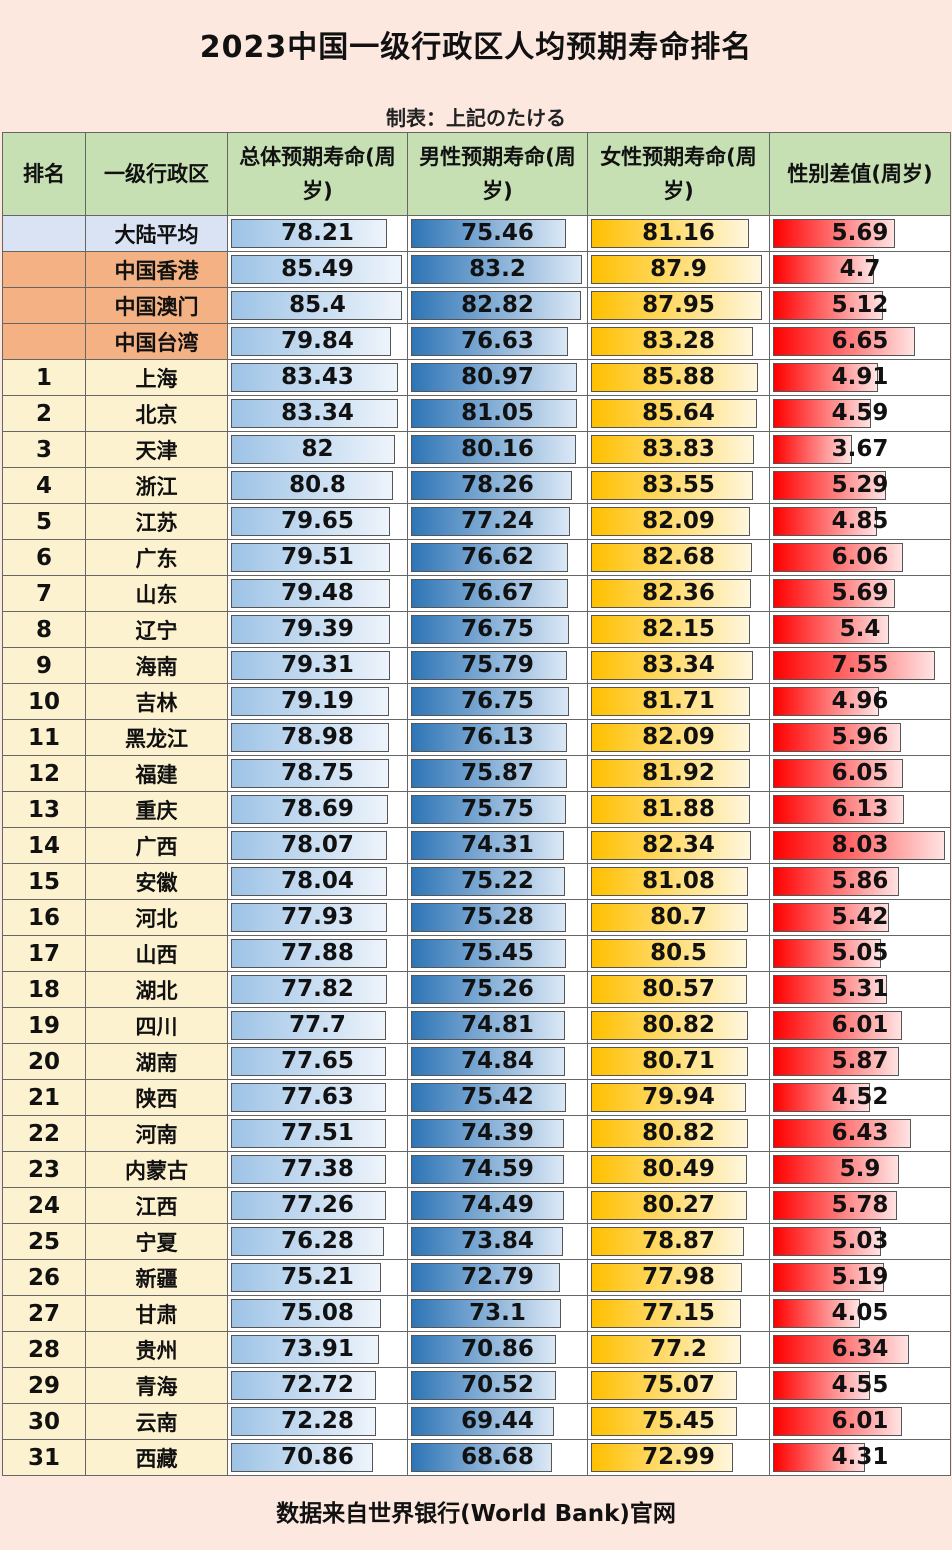 The height and width of the screenshot is (1550, 952). What do you see at coordinates (317, 809) in the screenshot?
I see `total-value: 78.69` at bounding box center [317, 809].